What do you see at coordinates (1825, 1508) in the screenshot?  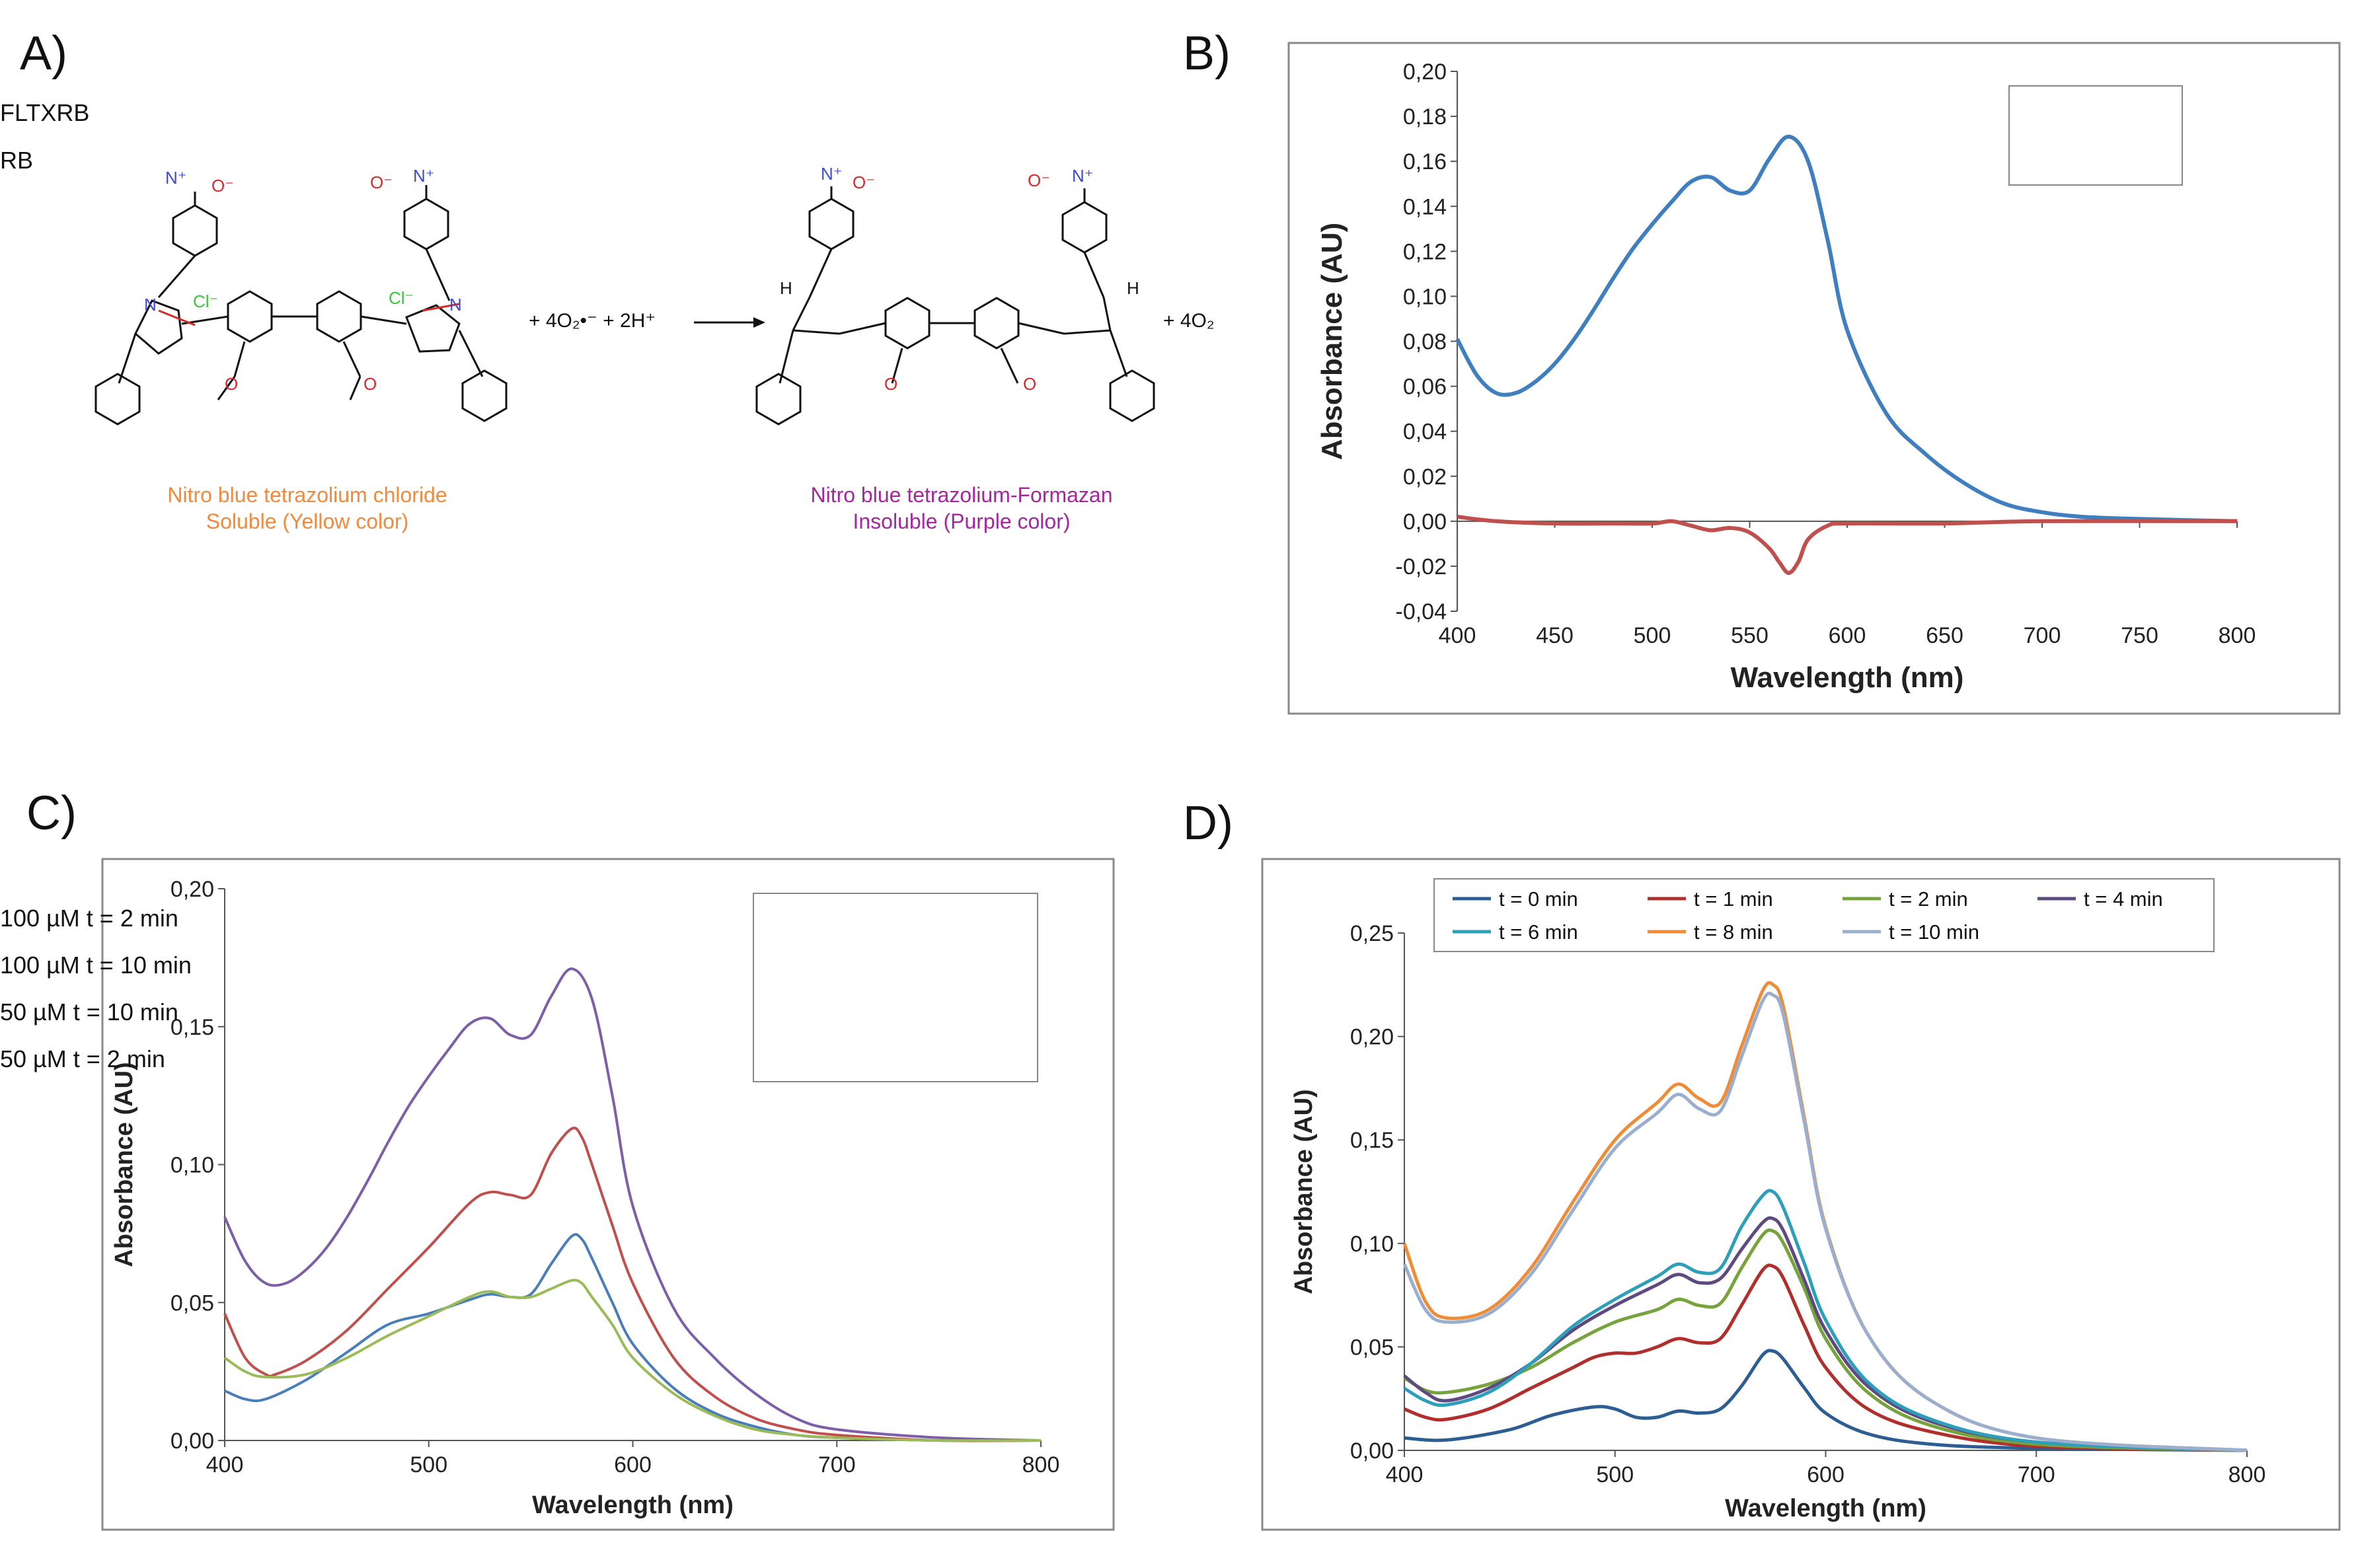 I see `chart-d-x-title: Wavelength (nm)` at bounding box center [1825, 1508].